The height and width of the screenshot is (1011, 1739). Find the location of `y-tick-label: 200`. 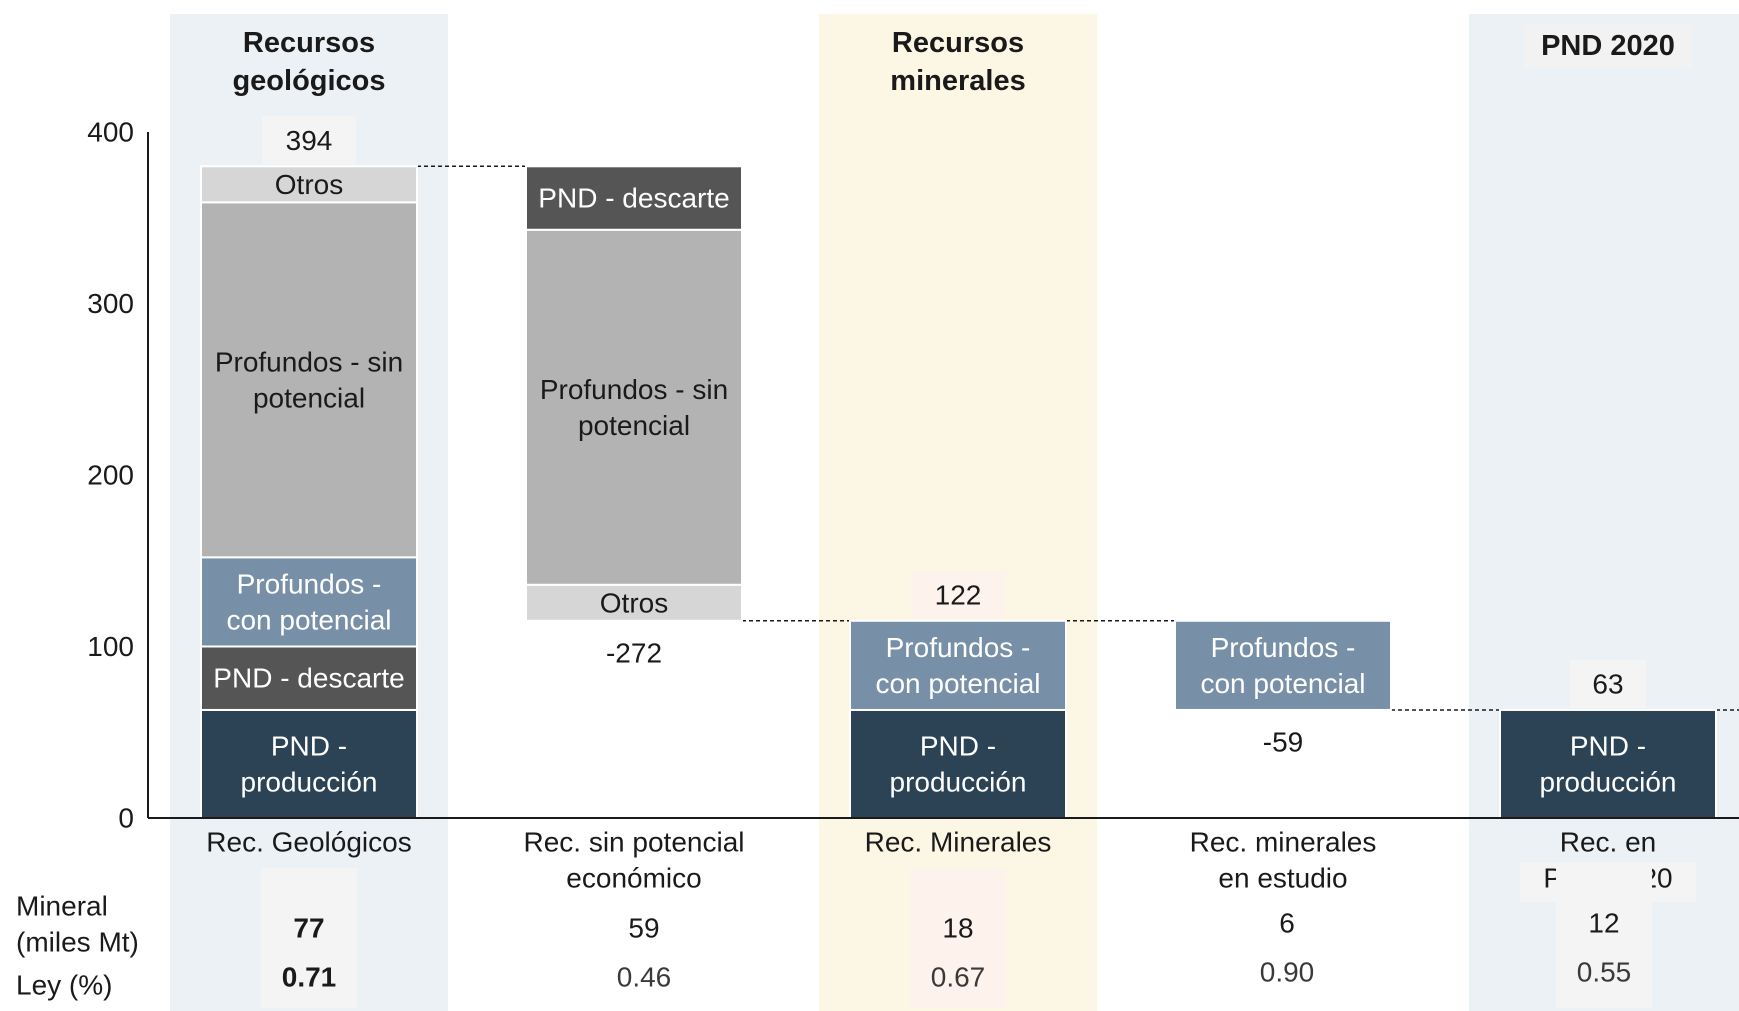

y-tick-label: 200 is located at coordinates (110, 475).